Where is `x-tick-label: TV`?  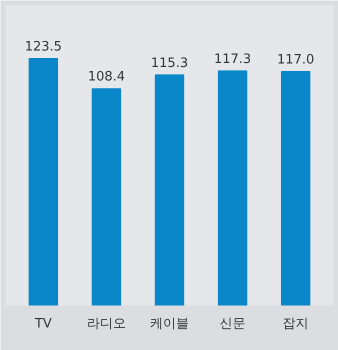 x-tick-label: TV is located at coordinates (43, 324).